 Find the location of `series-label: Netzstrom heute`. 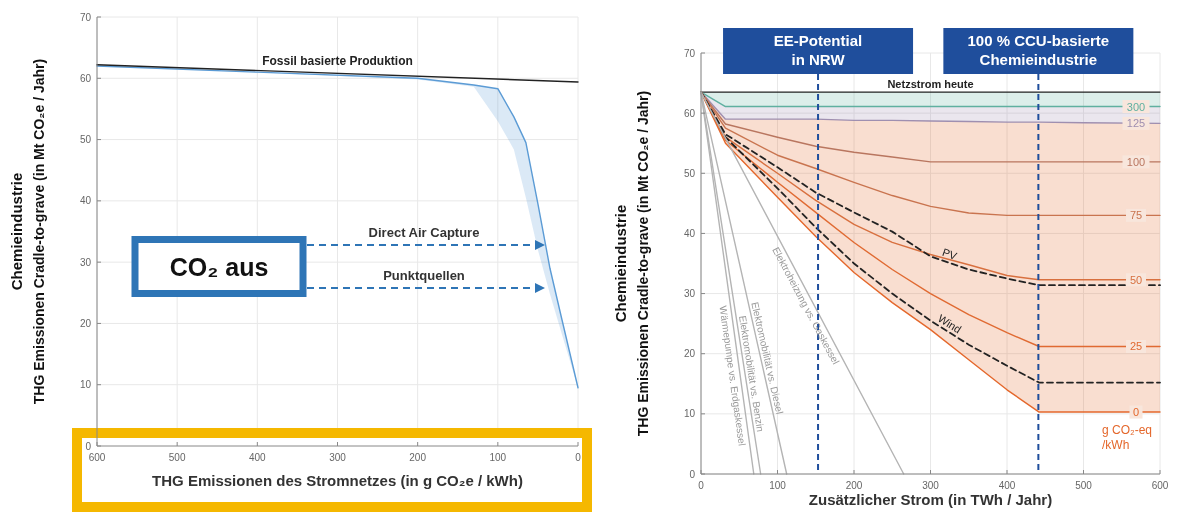

series-label: Netzstrom heute is located at coordinates (930, 84).